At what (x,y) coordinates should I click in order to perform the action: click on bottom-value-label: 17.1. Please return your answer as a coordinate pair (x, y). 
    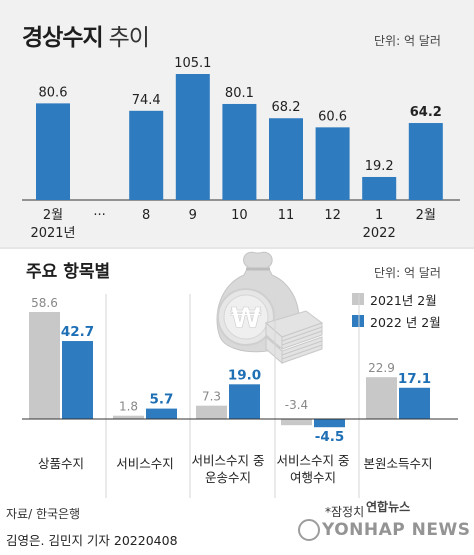
    Looking at the image, I should click on (414, 379).